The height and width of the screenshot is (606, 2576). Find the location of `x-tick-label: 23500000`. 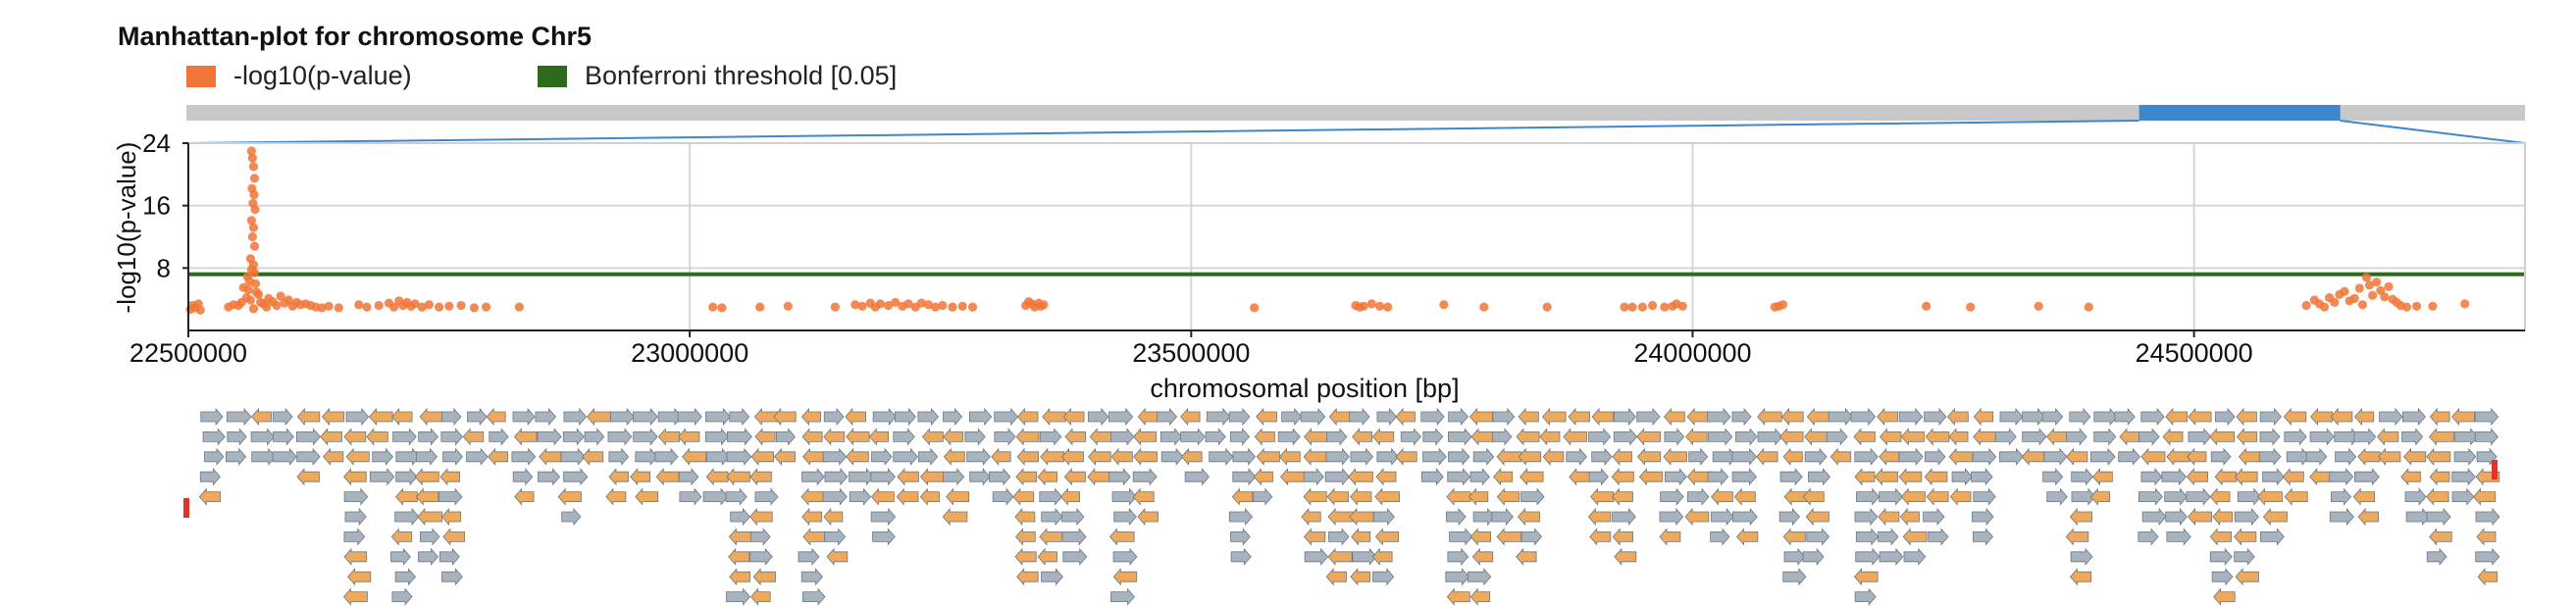

x-tick-label: 23500000 is located at coordinates (1191, 353).